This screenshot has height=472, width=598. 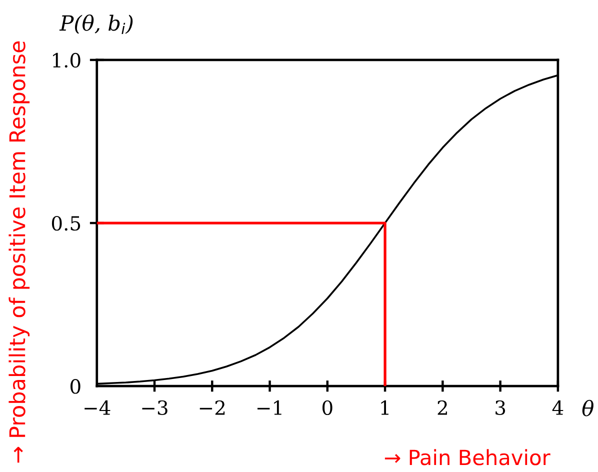 I want to click on x-tick-label: −4, so click(x=97, y=407).